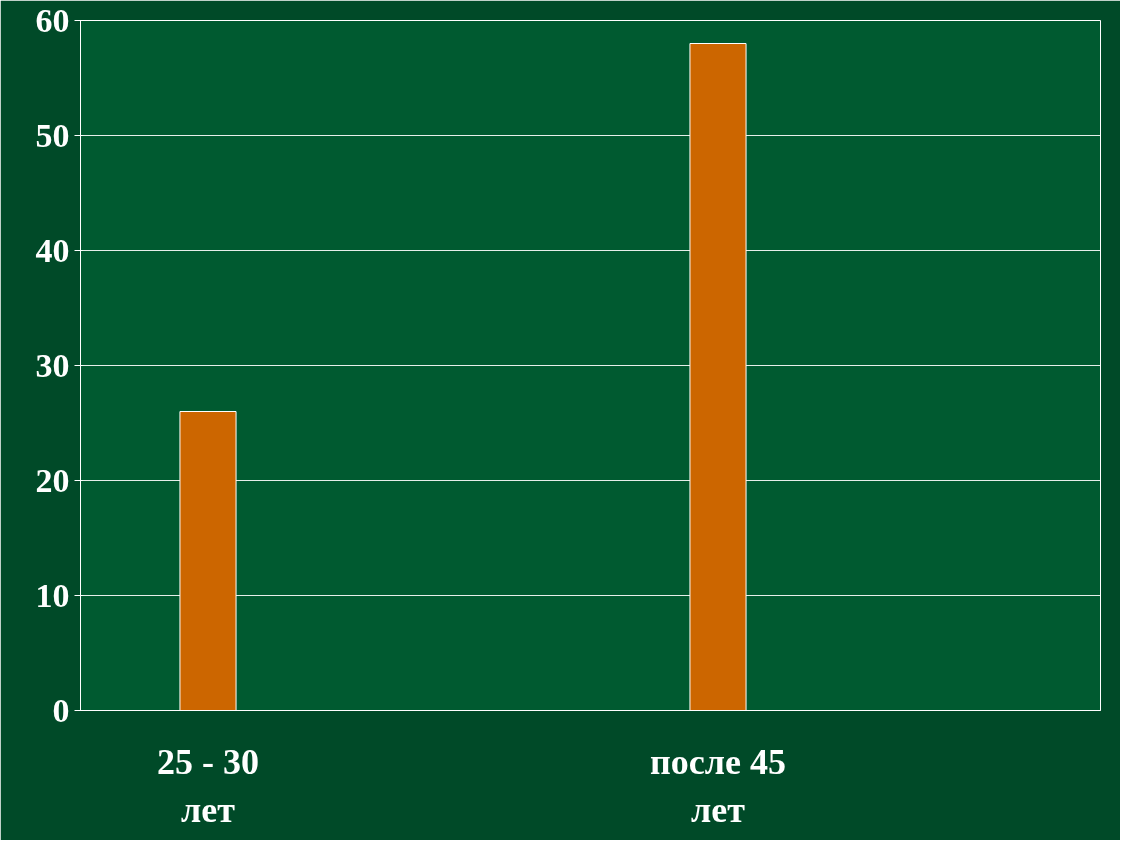 Image resolution: width=1126 pixels, height=845 pixels. Describe the element at coordinates (52, 595) in the screenshot. I see `y-tick-label: 10` at that location.